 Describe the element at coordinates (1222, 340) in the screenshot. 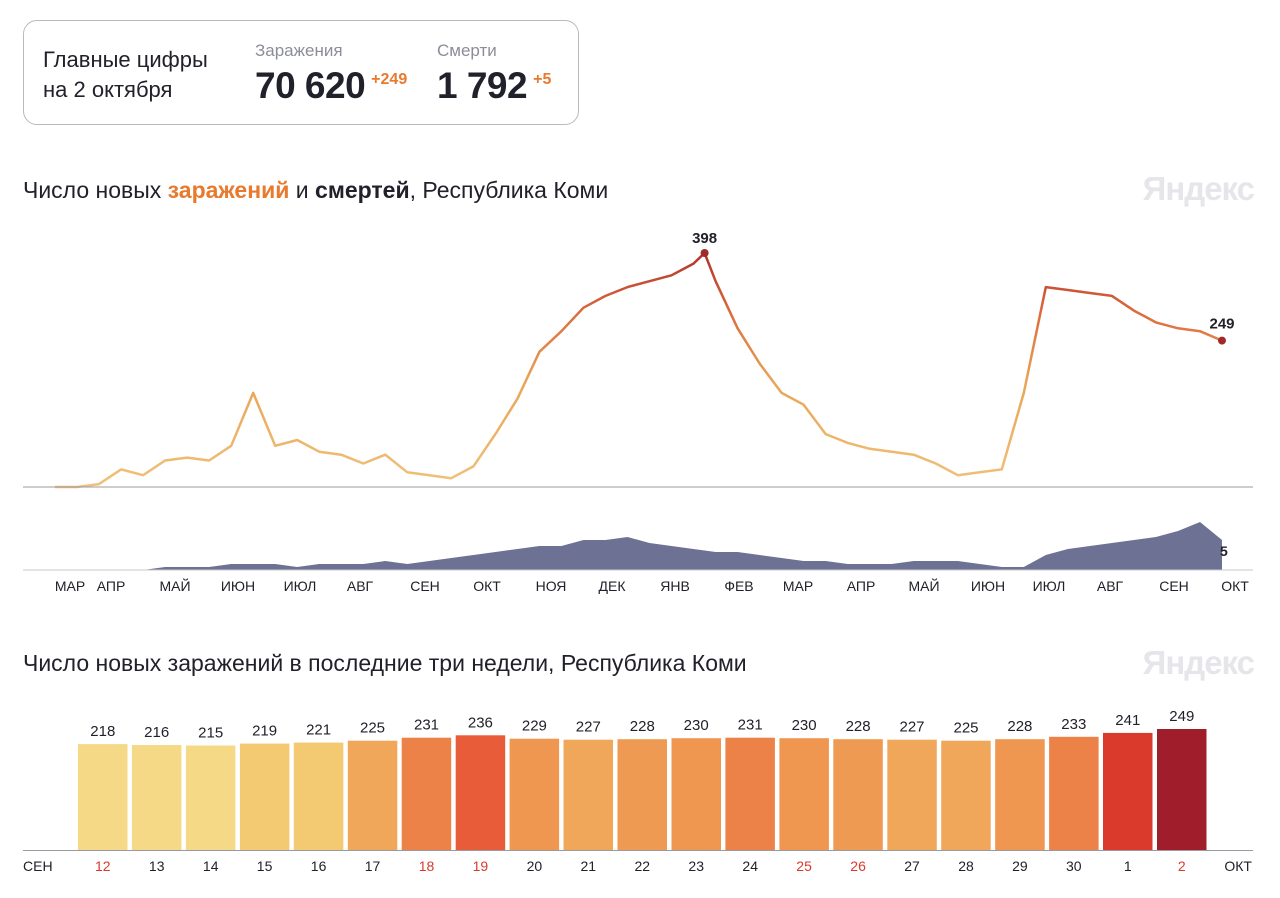

I see `last-infections-point` at that location.